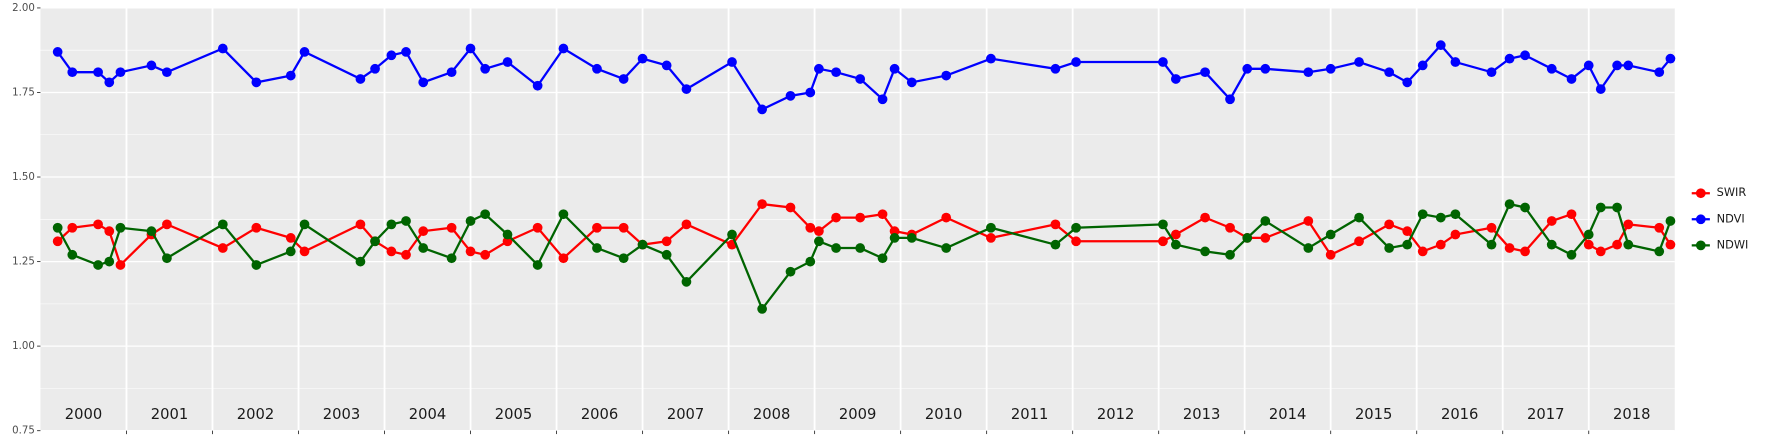 The height and width of the screenshot is (442, 1773). Describe the element at coordinates (23, 177) in the screenshot. I see `y-tick-label: 1.50` at that location.